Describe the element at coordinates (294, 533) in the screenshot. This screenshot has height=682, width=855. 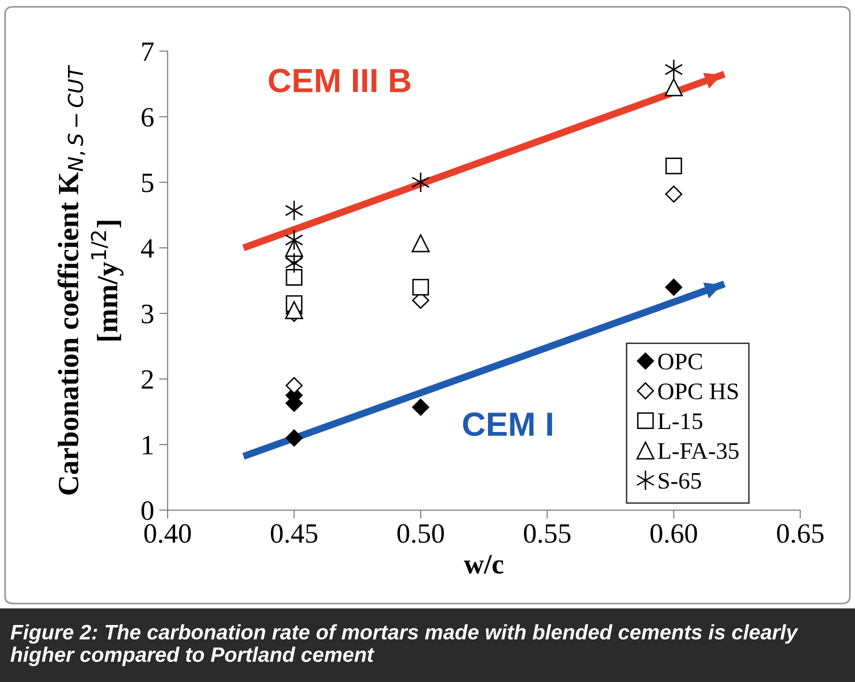
I see `x-tick-label: 0.45` at that location.